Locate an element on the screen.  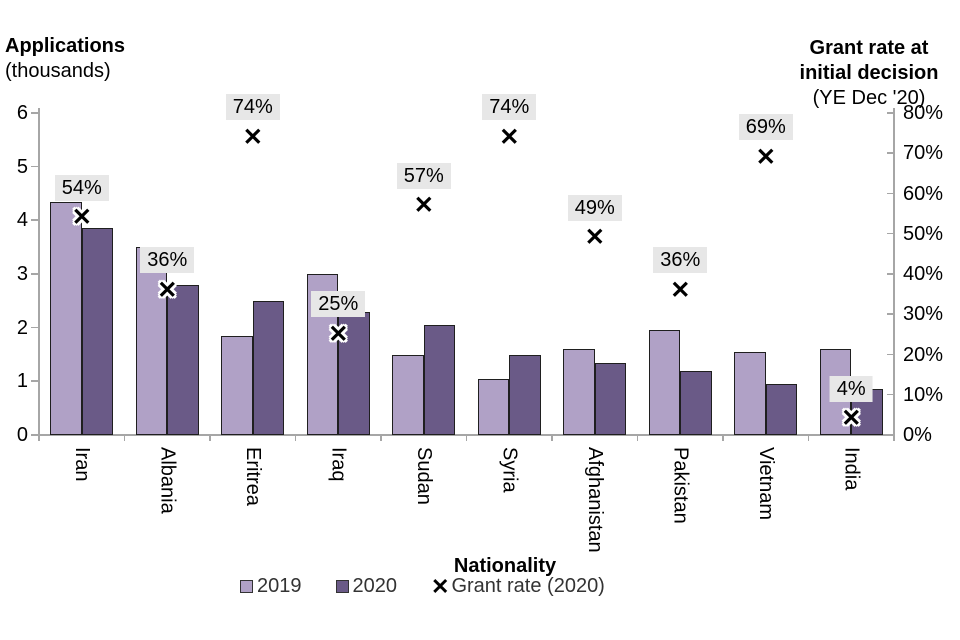
grant-rate-label-syria: 74% is located at coordinates (509, 107).